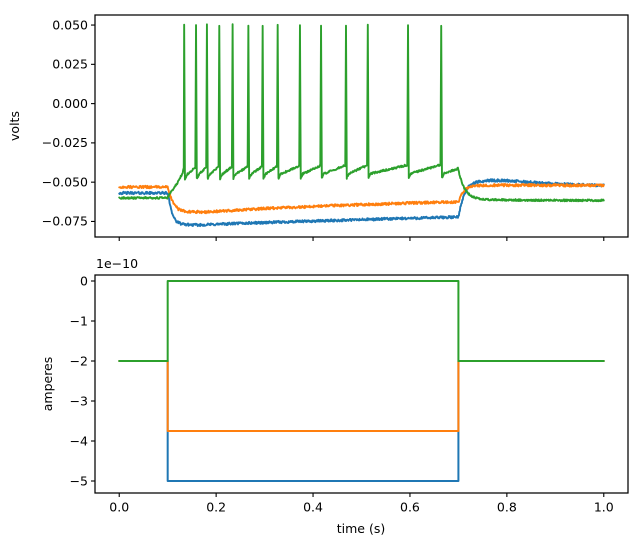 This screenshot has height=552, width=644. I want to click on volts-y-tick-label: 0.000, so click(70, 103).